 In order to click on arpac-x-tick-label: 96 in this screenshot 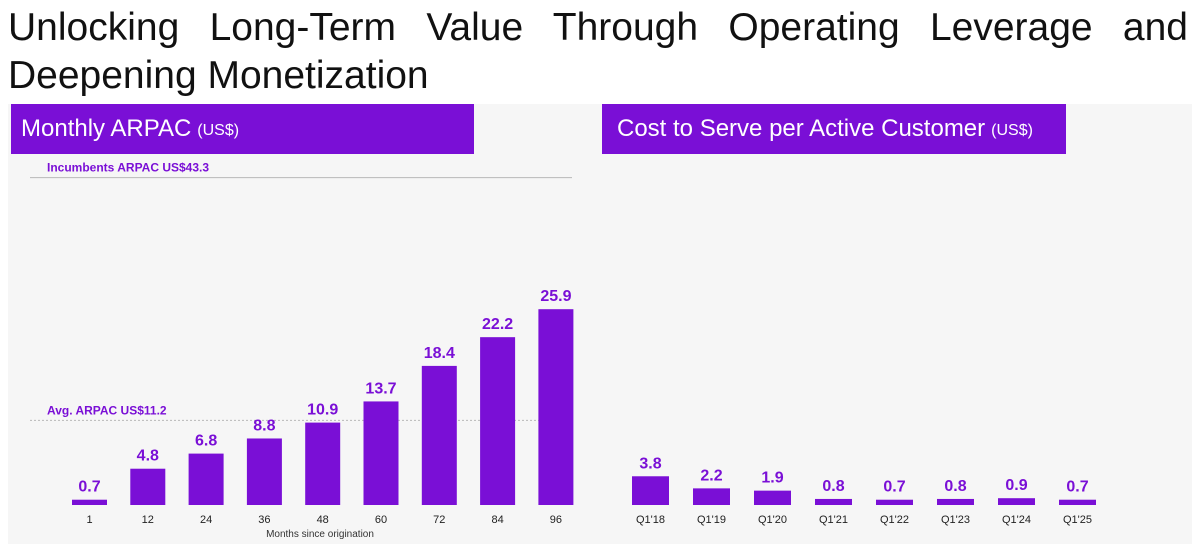, I will do `click(556, 520)`.